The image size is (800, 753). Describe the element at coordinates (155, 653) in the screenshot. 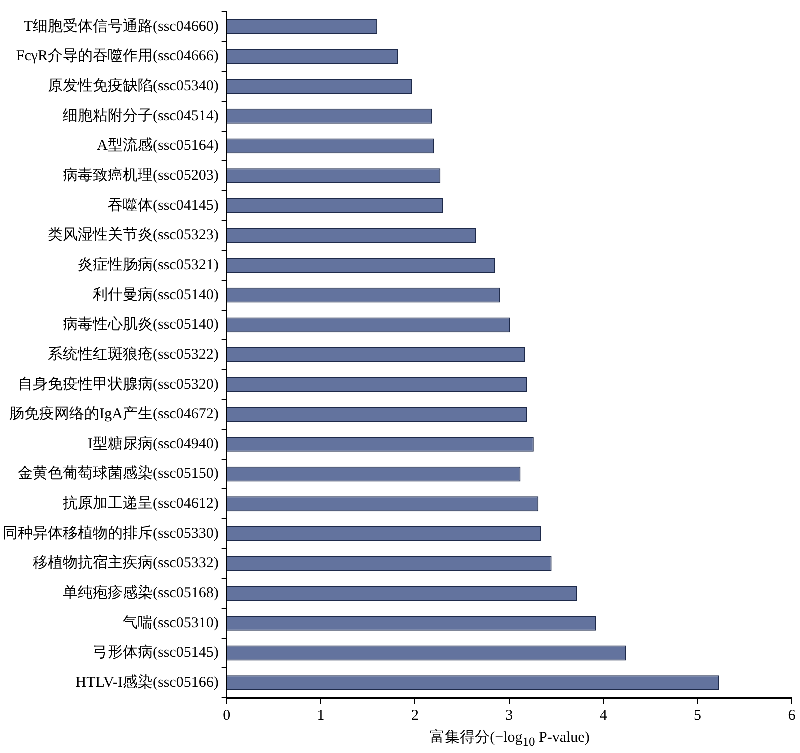

I see `y-tick-label: 弓形体病(ssc05145)` at that location.